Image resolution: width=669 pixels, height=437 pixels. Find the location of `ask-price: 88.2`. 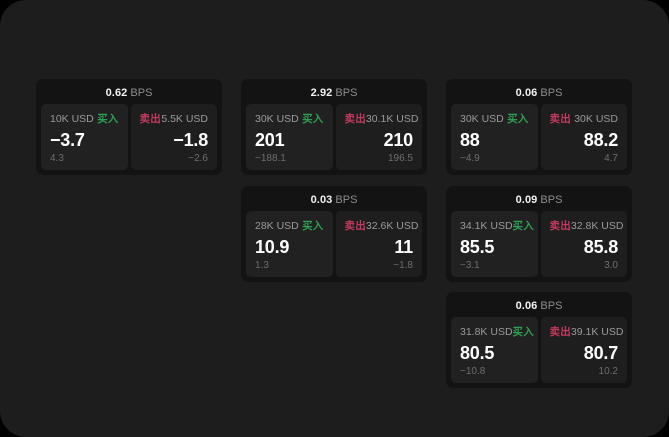

ask-price: 88.2 is located at coordinates (600, 140).